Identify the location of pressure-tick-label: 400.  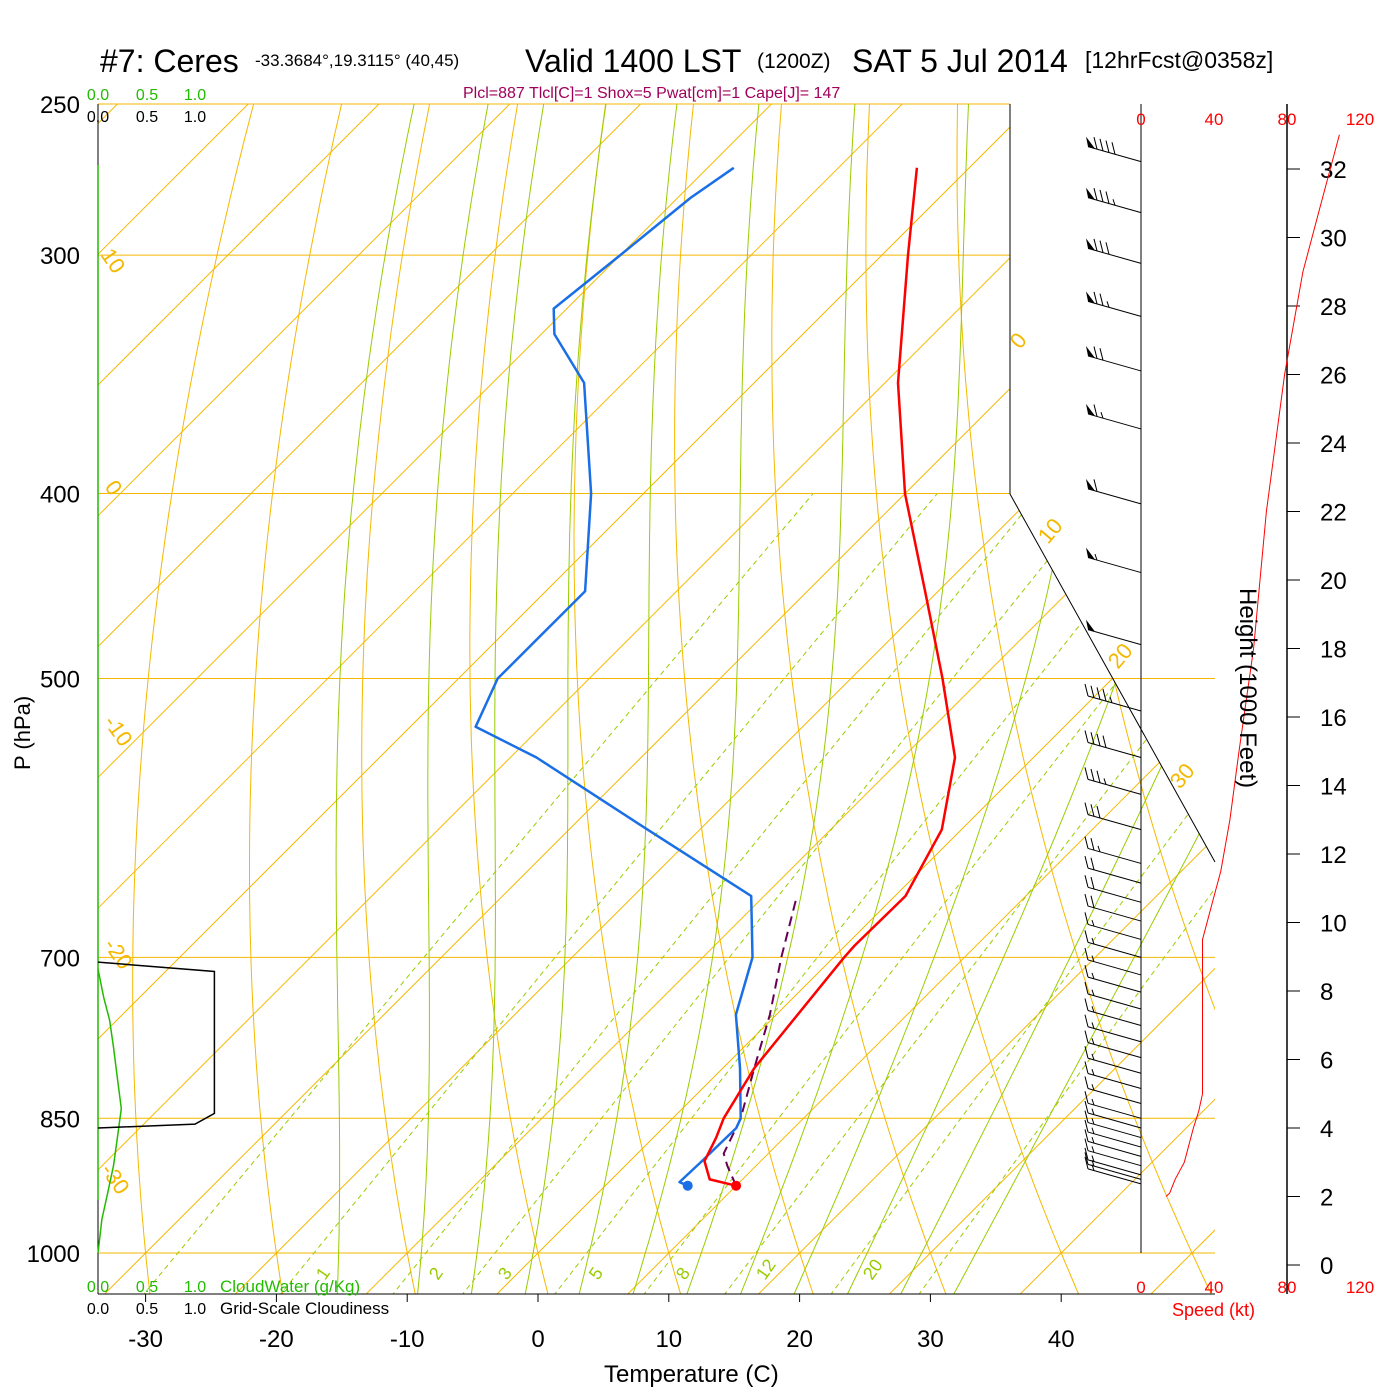
(60, 495).